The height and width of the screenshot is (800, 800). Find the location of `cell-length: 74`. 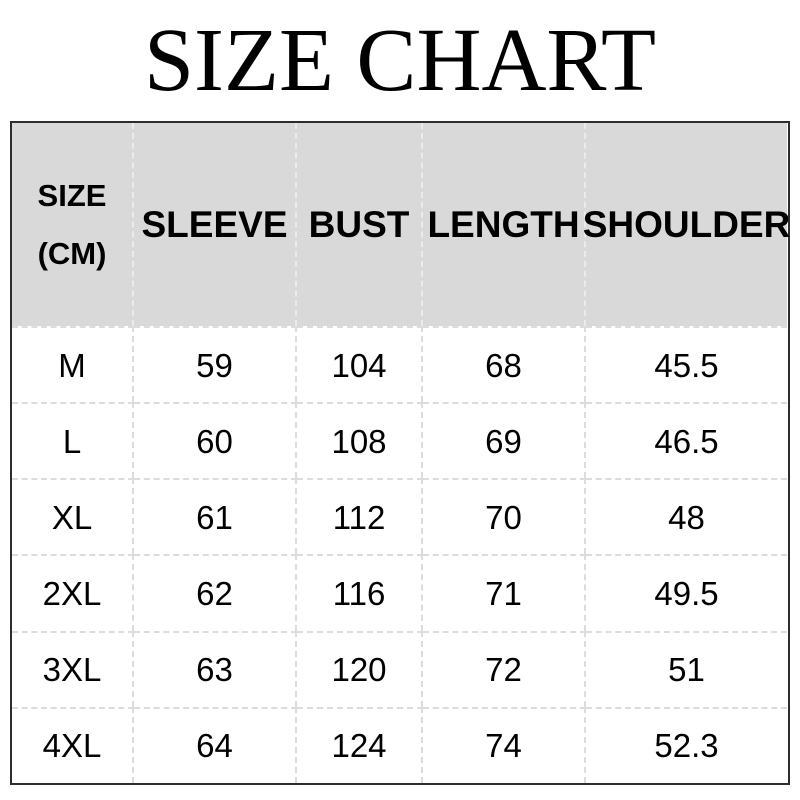

cell-length: 74 is located at coordinates (504, 744).